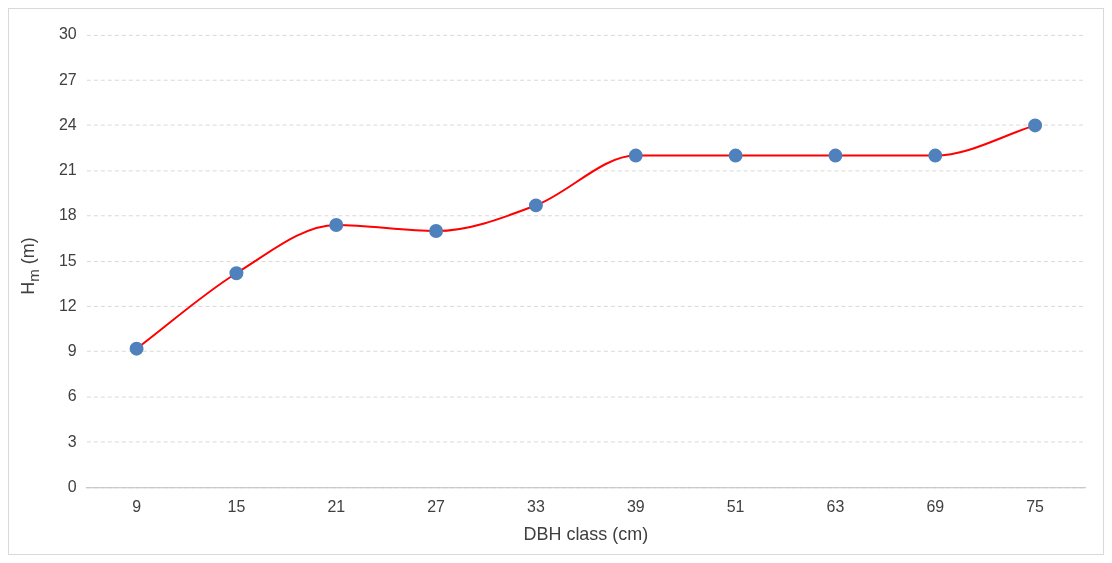 The height and width of the screenshot is (563, 1112). What do you see at coordinates (72, 351) in the screenshot?
I see `y-tick-label: 9` at bounding box center [72, 351].